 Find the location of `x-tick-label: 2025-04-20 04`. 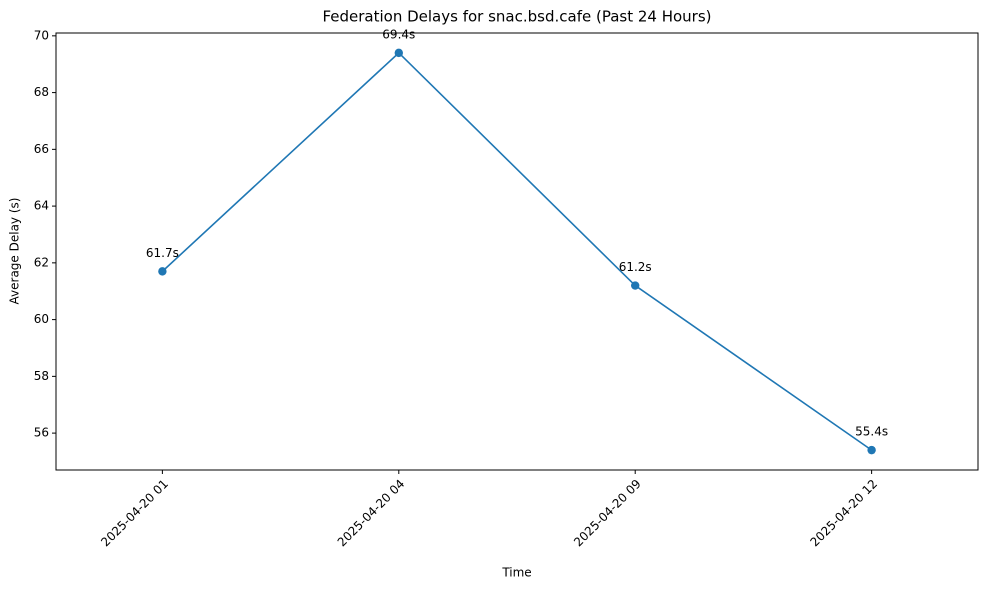

x-tick-label: 2025-04-20 04 is located at coordinates (371, 513).